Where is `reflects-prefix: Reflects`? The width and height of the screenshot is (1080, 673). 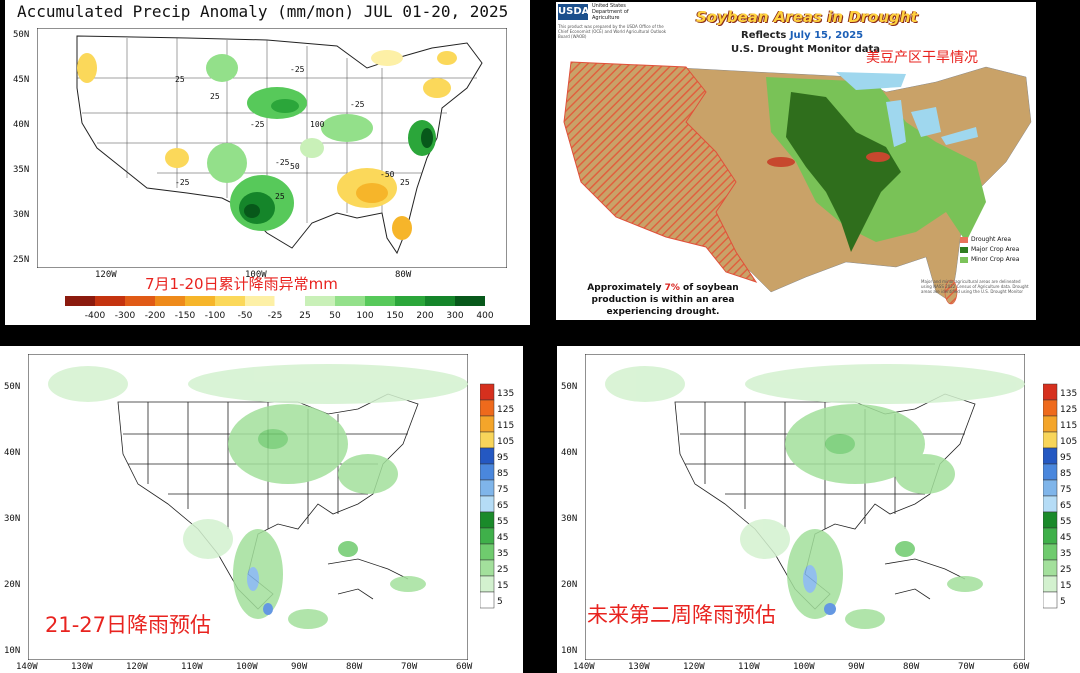 reflects-prefix: Reflects is located at coordinates (764, 35).